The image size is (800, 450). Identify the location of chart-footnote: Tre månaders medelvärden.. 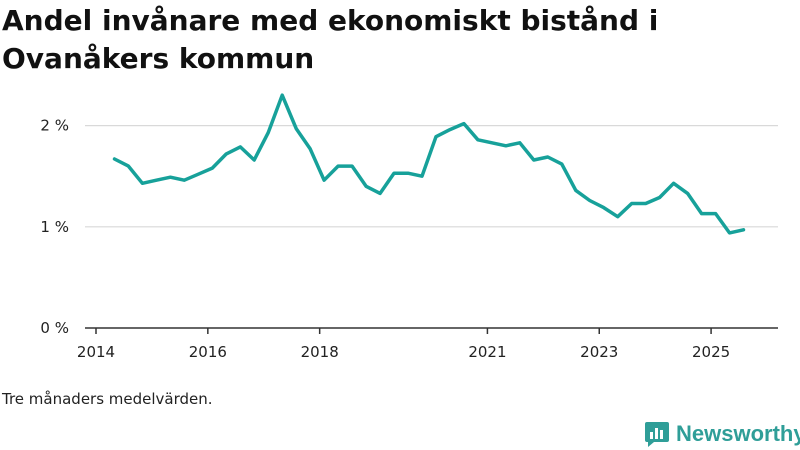
(107, 399).